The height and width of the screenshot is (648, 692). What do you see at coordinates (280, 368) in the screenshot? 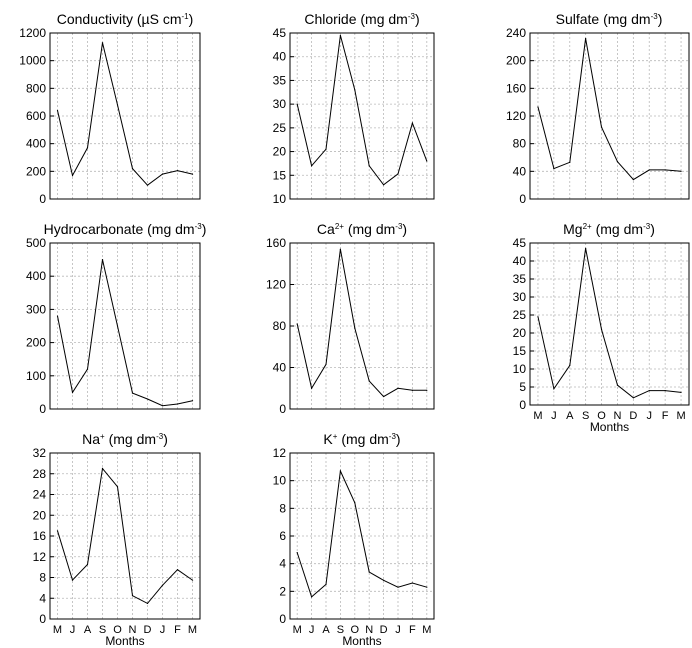
I see `y-tick-label: 40` at bounding box center [280, 368].